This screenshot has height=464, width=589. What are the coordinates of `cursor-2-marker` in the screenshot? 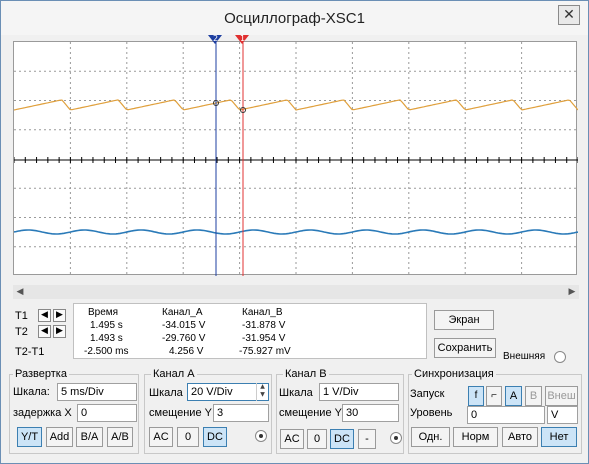 It's located at (216, 103).